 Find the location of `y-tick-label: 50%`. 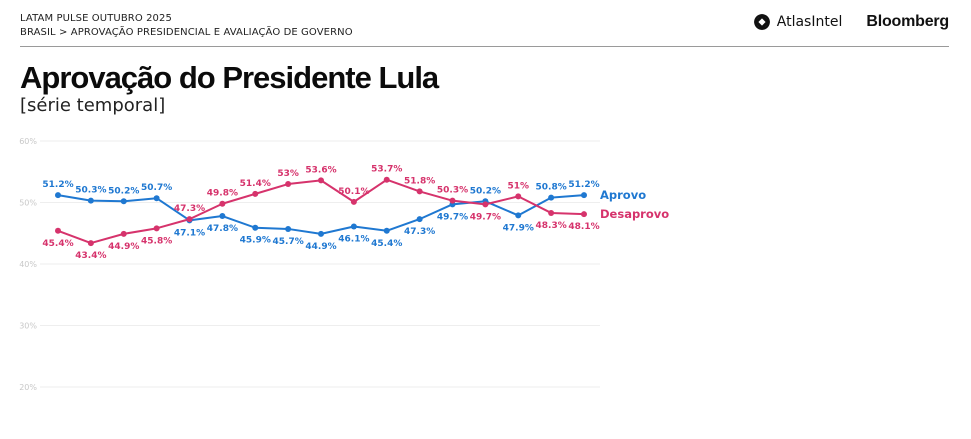

y-tick-label: 50% is located at coordinates (28, 203).